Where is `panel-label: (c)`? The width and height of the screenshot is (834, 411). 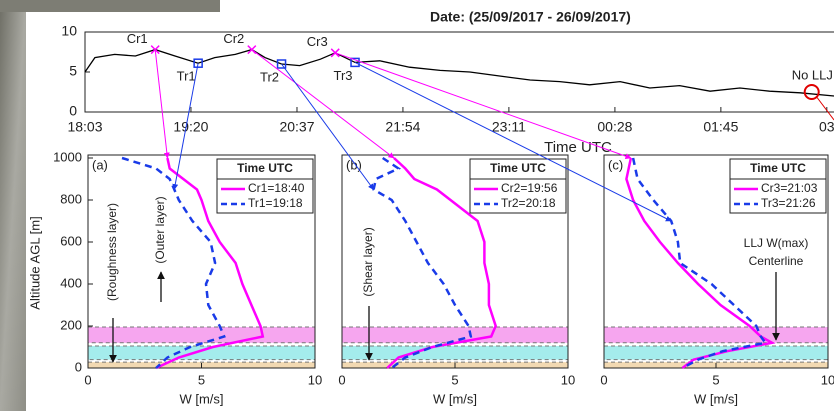
panel-label: (c) is located at coordinates (615, 164).